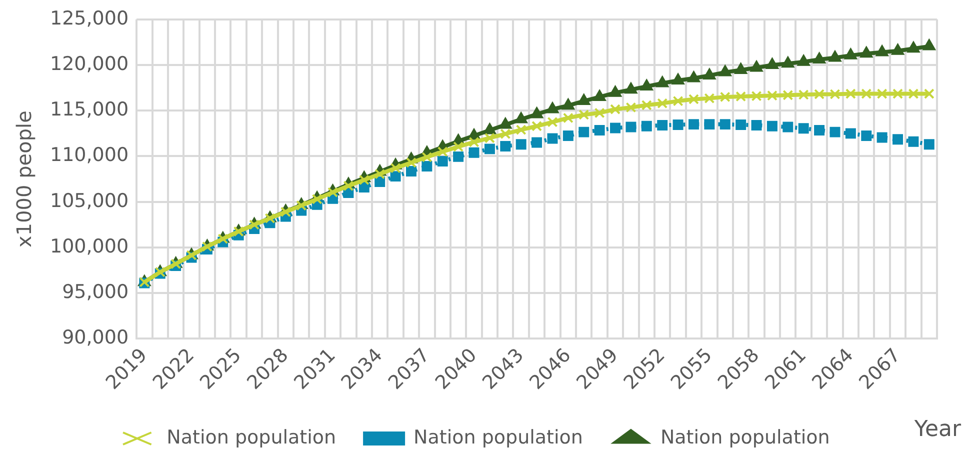 Image resolution: width=963 pixels, height=458 pixels. I want to click on y-tick-label: 105,000, so click(89, 201).